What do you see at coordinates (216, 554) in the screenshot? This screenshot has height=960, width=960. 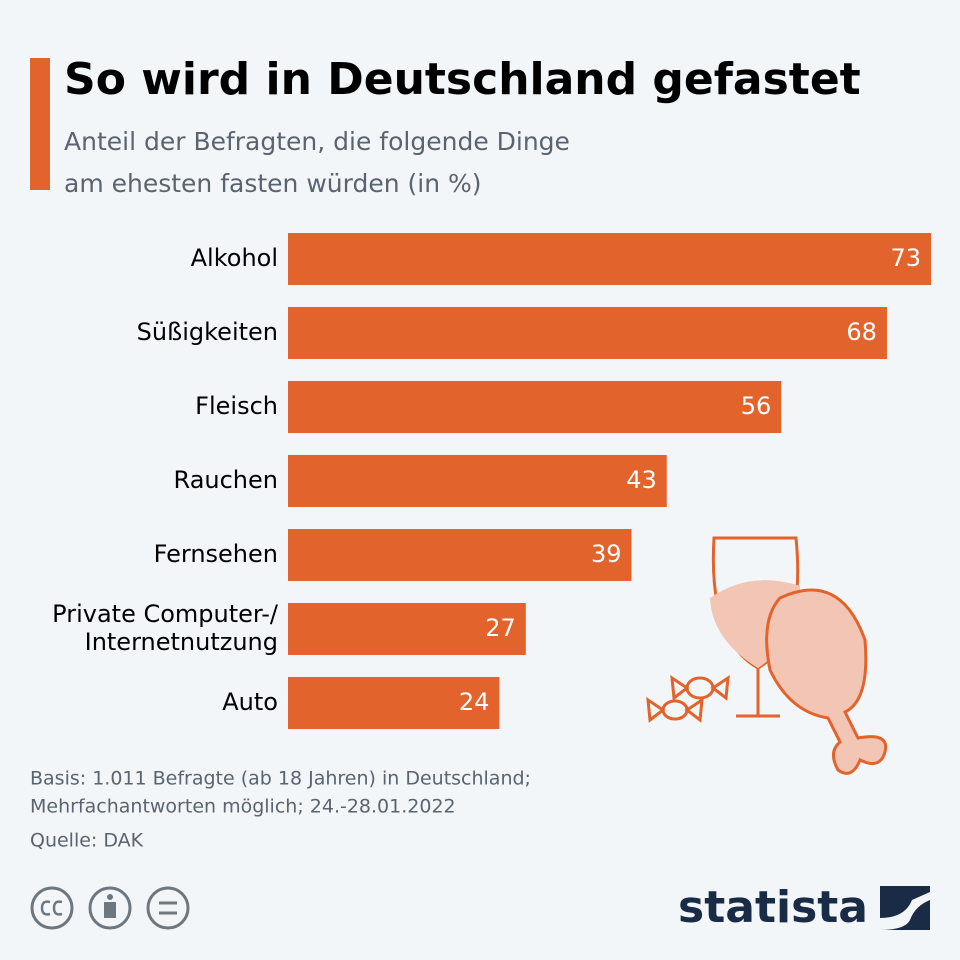 I see `category-label: Fernsehen` at bounding box center [216, 554].